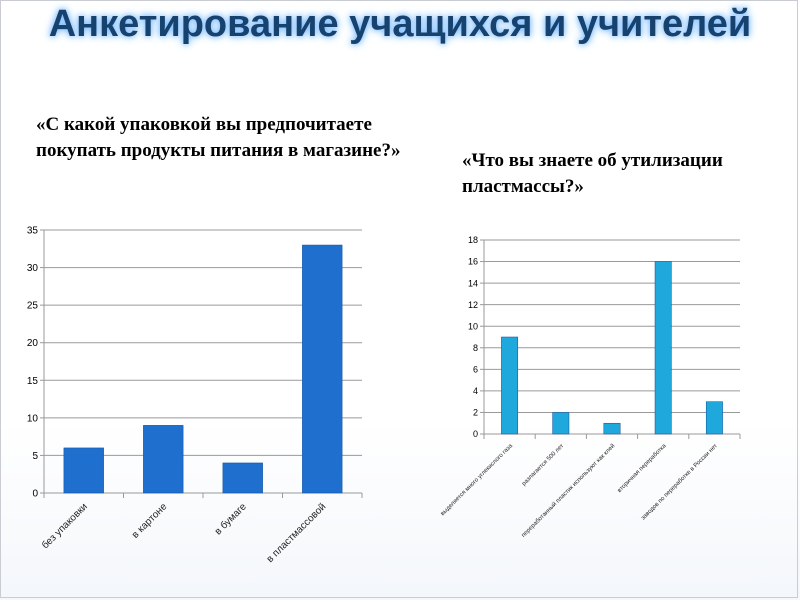 This screenshot has width=800, height=600. Describe the element at coordinates (230, 518) in the screenshot. I see `chart1-x-label: в бумаге` at that location.